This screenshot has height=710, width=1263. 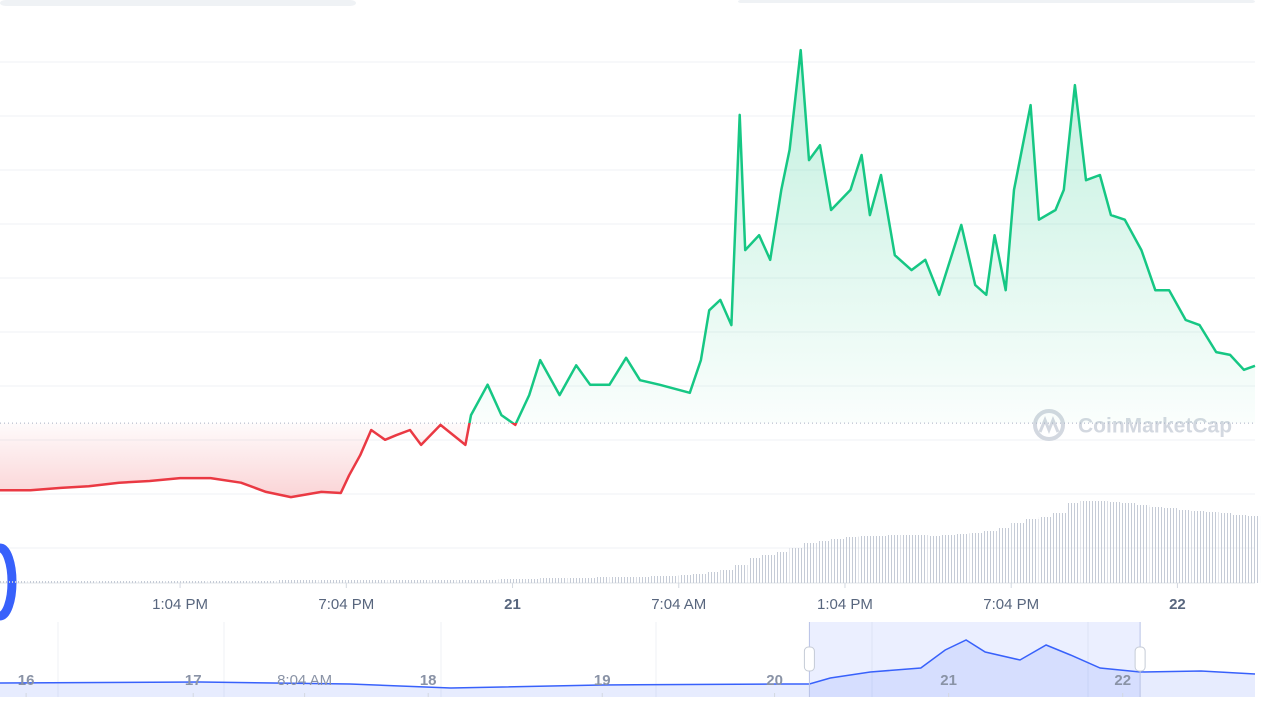 I want to click on navigator-tick-label: 8:04 AM, so click(x=304, y=680).